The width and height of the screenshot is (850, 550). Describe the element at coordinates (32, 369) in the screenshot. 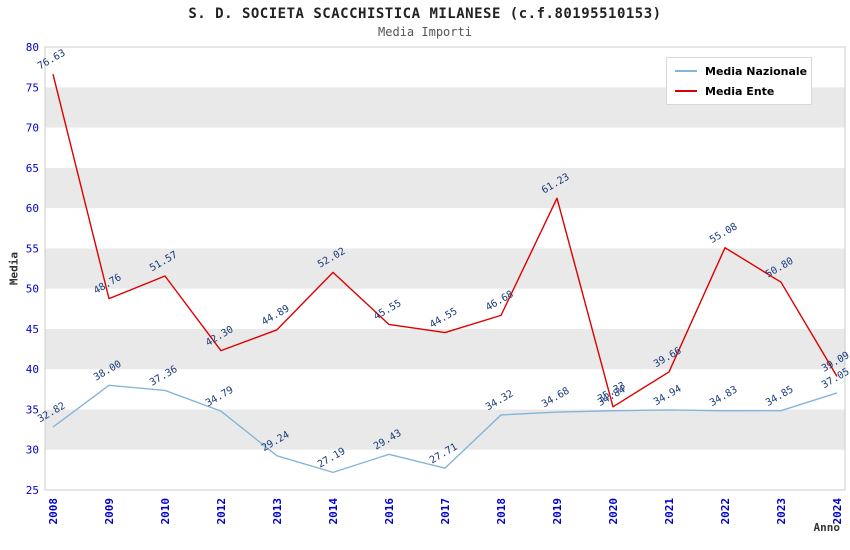

I see `y-tick-label: 40` at that location.